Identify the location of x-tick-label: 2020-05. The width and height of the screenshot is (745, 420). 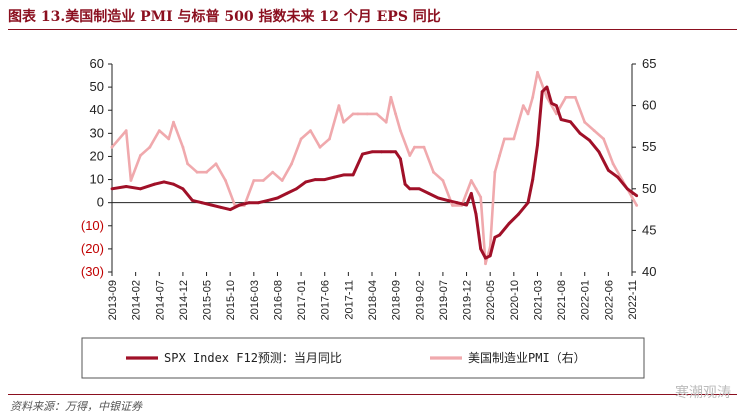
(491, 300).